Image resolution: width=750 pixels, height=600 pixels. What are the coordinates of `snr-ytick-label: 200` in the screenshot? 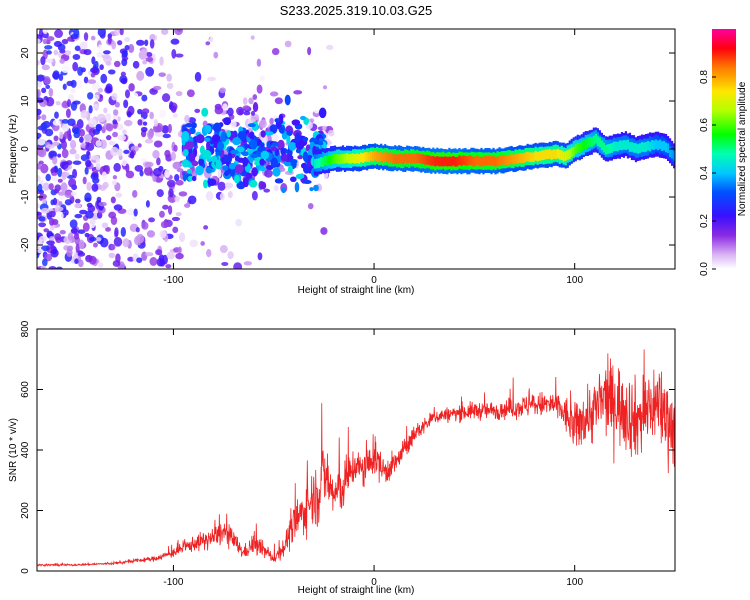 It's located at (25, 510).